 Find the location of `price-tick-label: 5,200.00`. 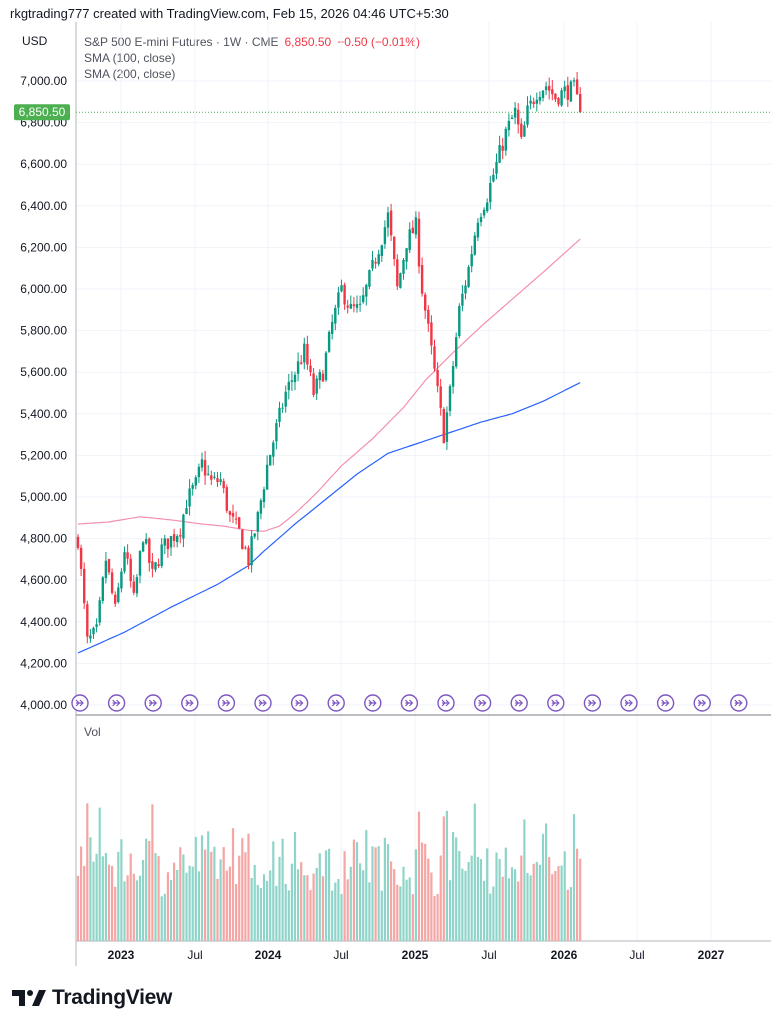

price-tick-label: 5,200.00 is located at coordinates (43, 455).